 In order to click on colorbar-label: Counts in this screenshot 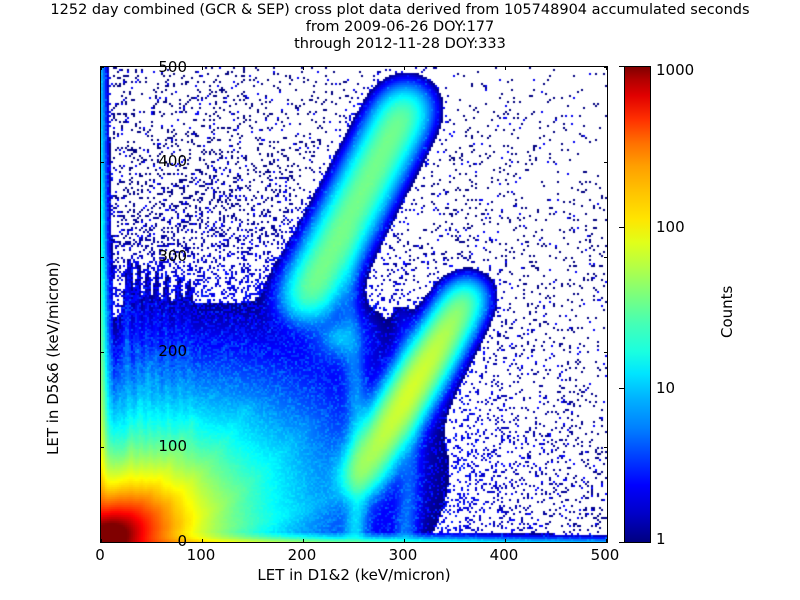, I will do `click(727, 311)`.